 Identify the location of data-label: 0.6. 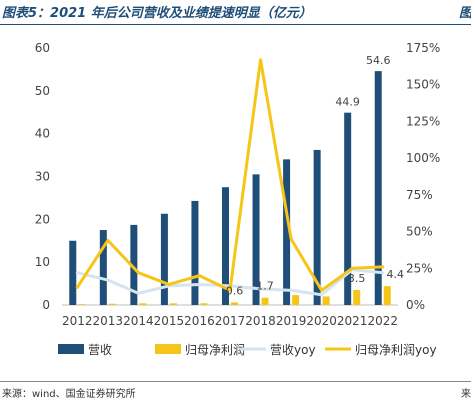
(235, 290).